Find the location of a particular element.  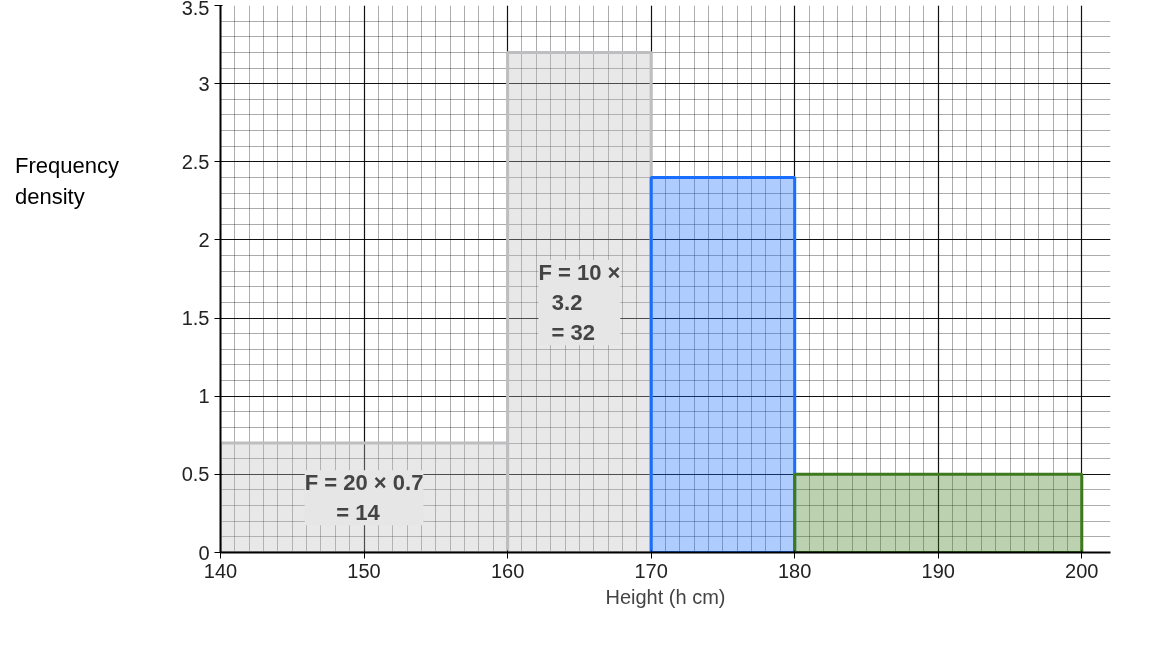

y-axis-title: Frequency density is located at coordinates (67, 182).